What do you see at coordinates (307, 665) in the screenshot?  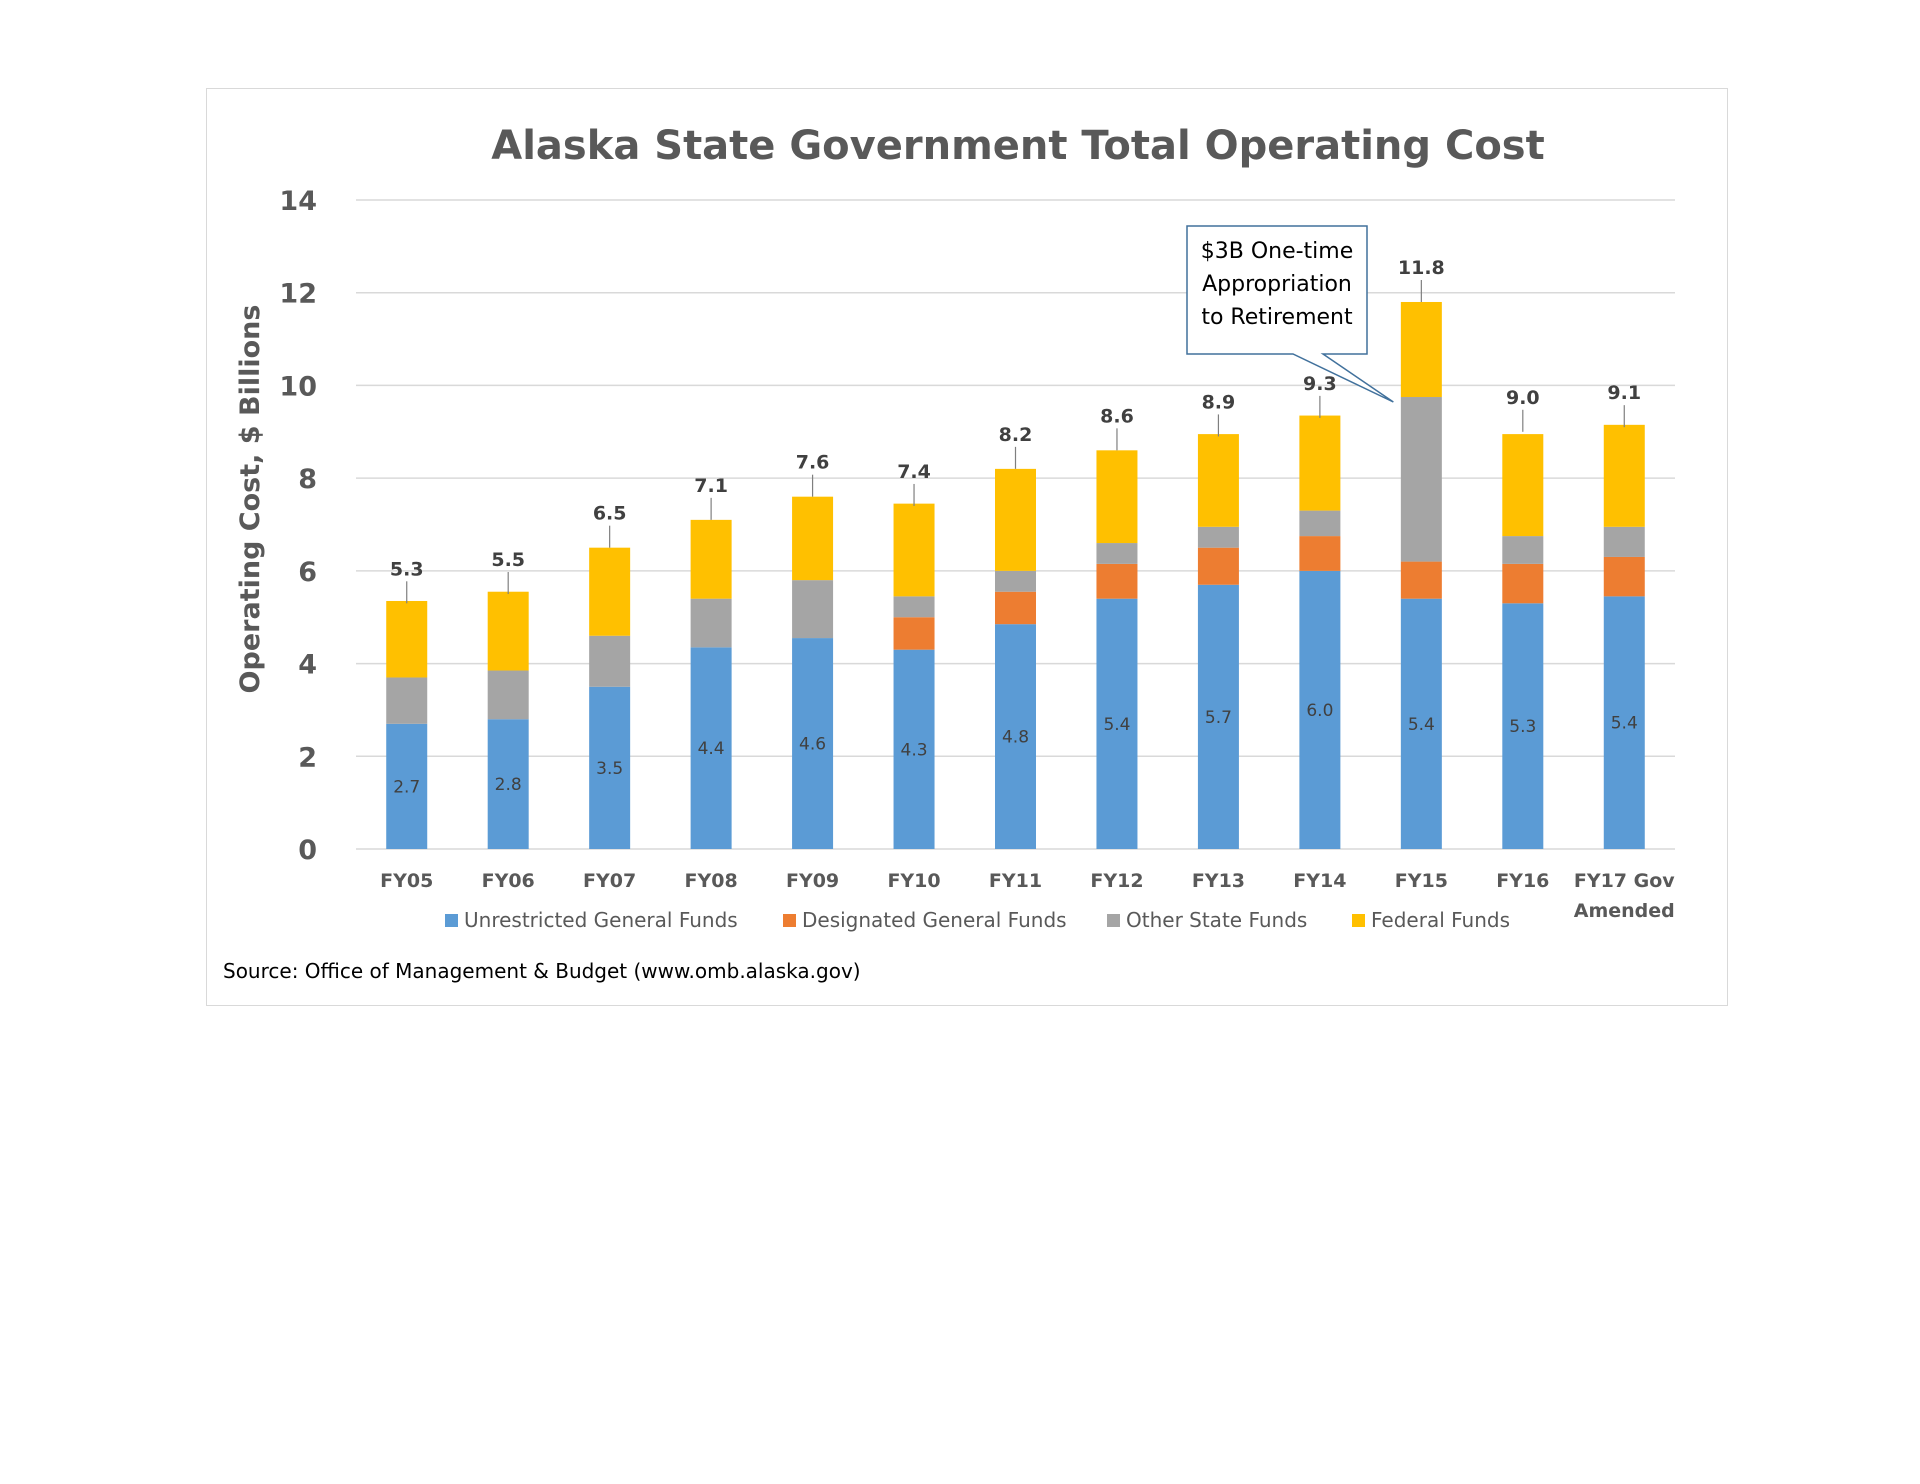 I see `y-tick-label: 4` at bounding box center [307, 665].